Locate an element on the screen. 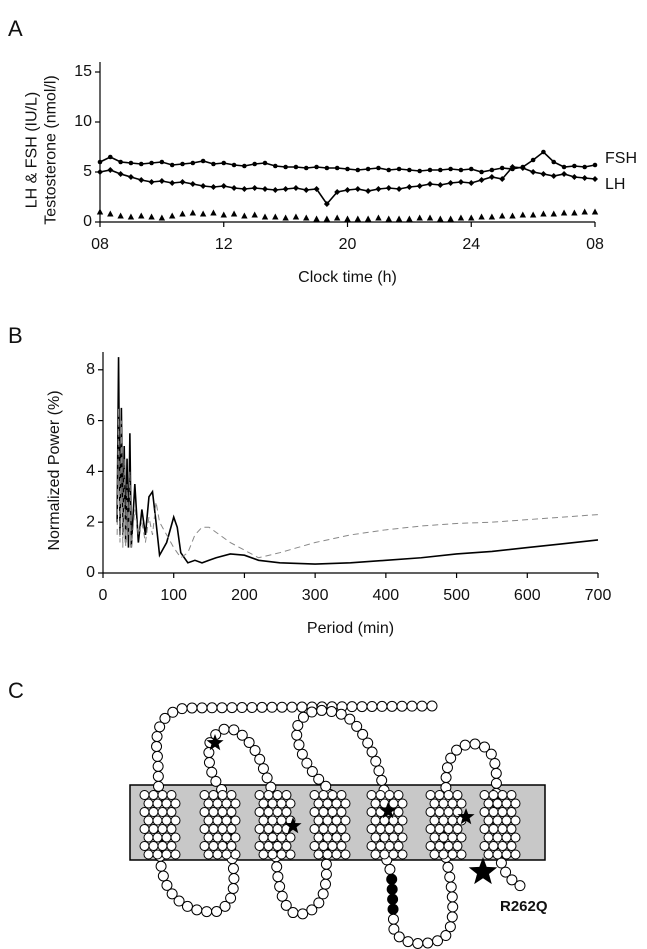  y-tick-label: 6 is located at coordinates (90, 420).